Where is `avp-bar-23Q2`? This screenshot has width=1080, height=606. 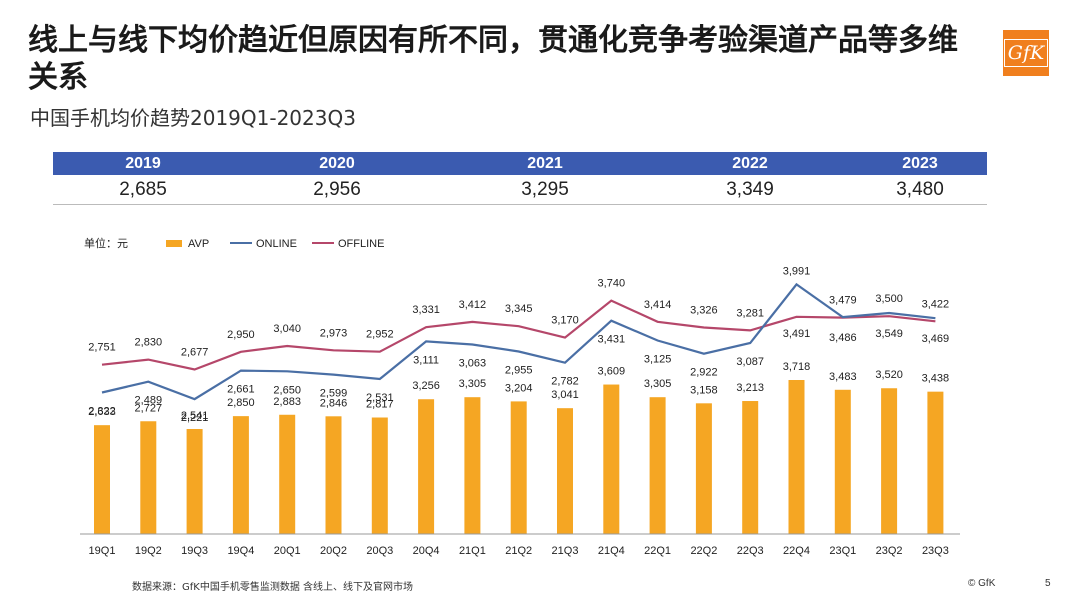
avp-bar-23Q2 is located at coordinates (889, 461).